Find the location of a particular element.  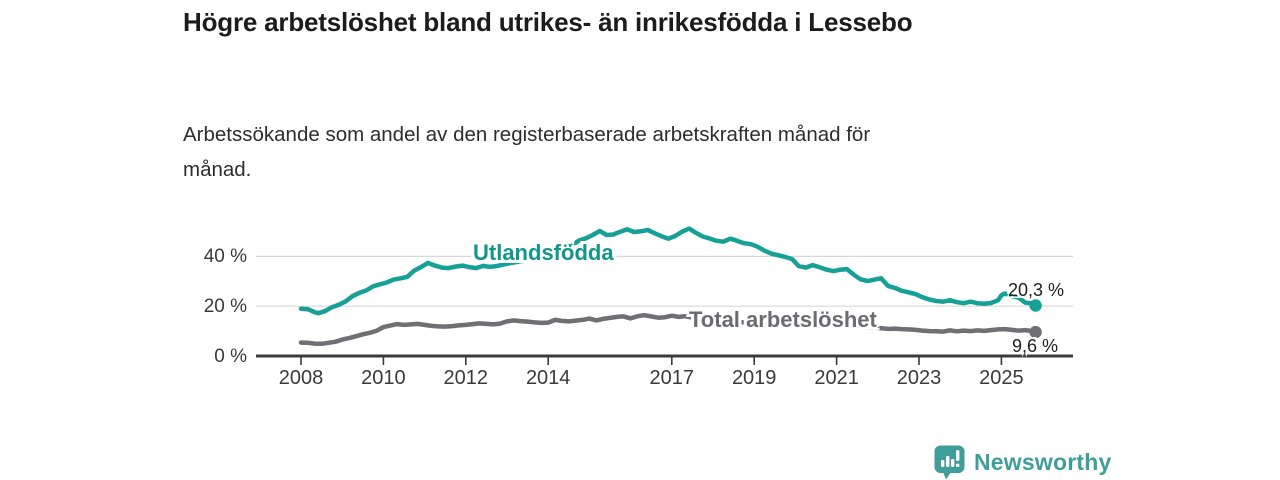

x-tick-label: 2012 is located at coordinates (466, 378).